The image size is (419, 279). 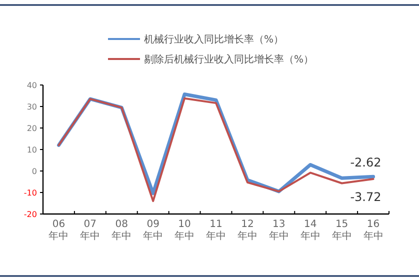 What do you see at coordinates (185, 231) in the screenshot?
I see `x-tick-label: 10年中` at bounding box center [185, 231].